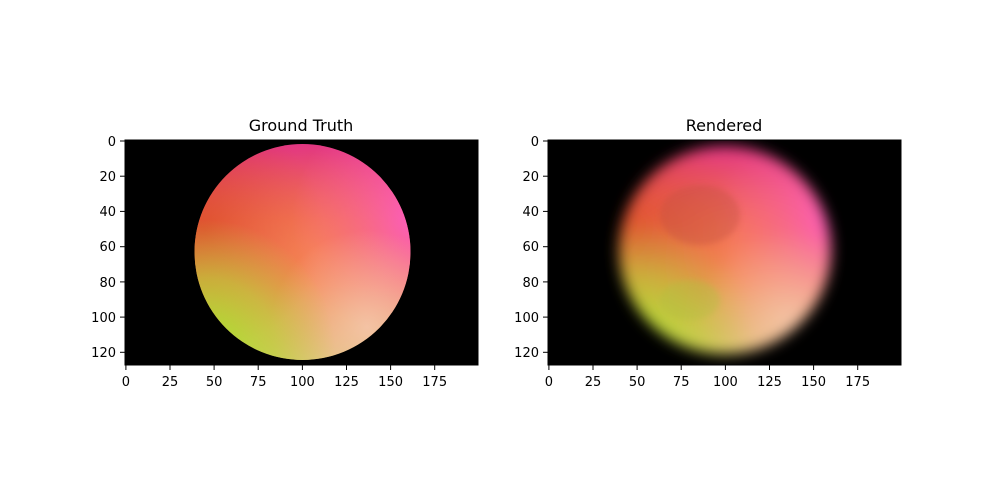 The height and width of the screenshot is (500, 1000). Describe the element at coordinates (301, 125) in the screenshot. I see `panel-title: Ground Truth` at that location.